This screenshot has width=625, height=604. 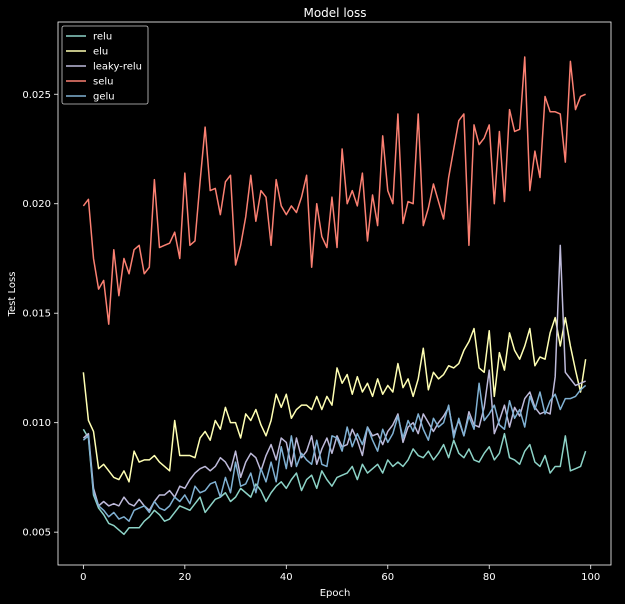 I want to click on legend-label-relu: relu, so click(x=102, y=37).